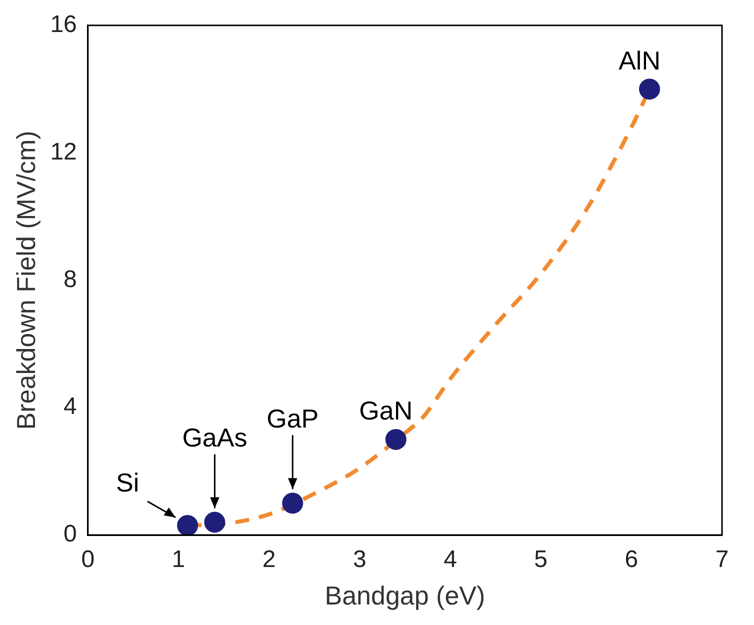  Describe the element at coordinates (722, 560) in the screenshot. I see `x-tick-label: 7` at that location.